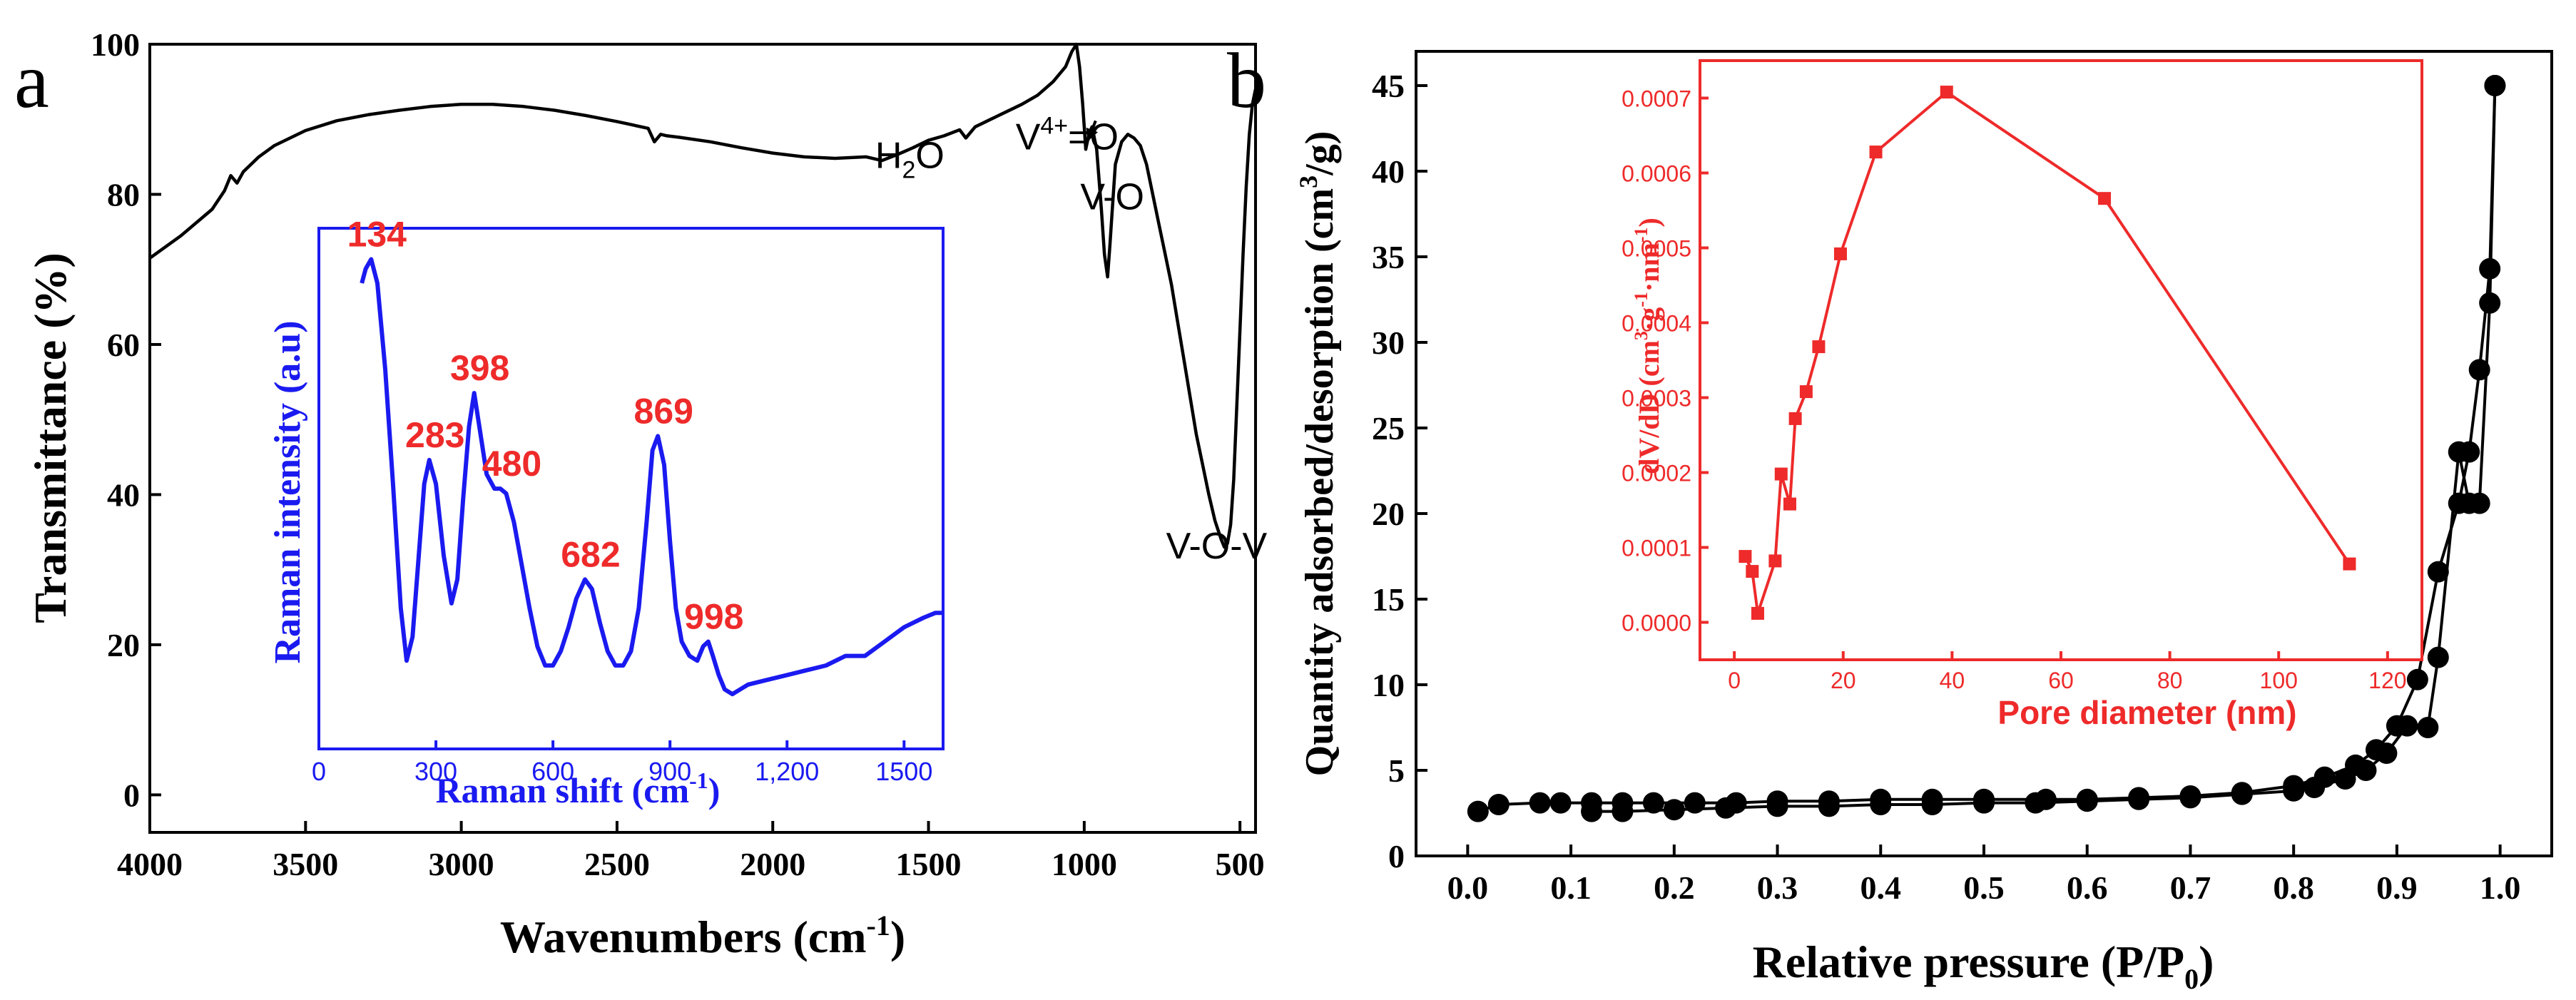 This screenshot has width=2576, height=1000. What do you see at coordinates (552, 771) in the screenshot?
I see `raman-x-tick-label: 600` at bounding box center [552, 771].